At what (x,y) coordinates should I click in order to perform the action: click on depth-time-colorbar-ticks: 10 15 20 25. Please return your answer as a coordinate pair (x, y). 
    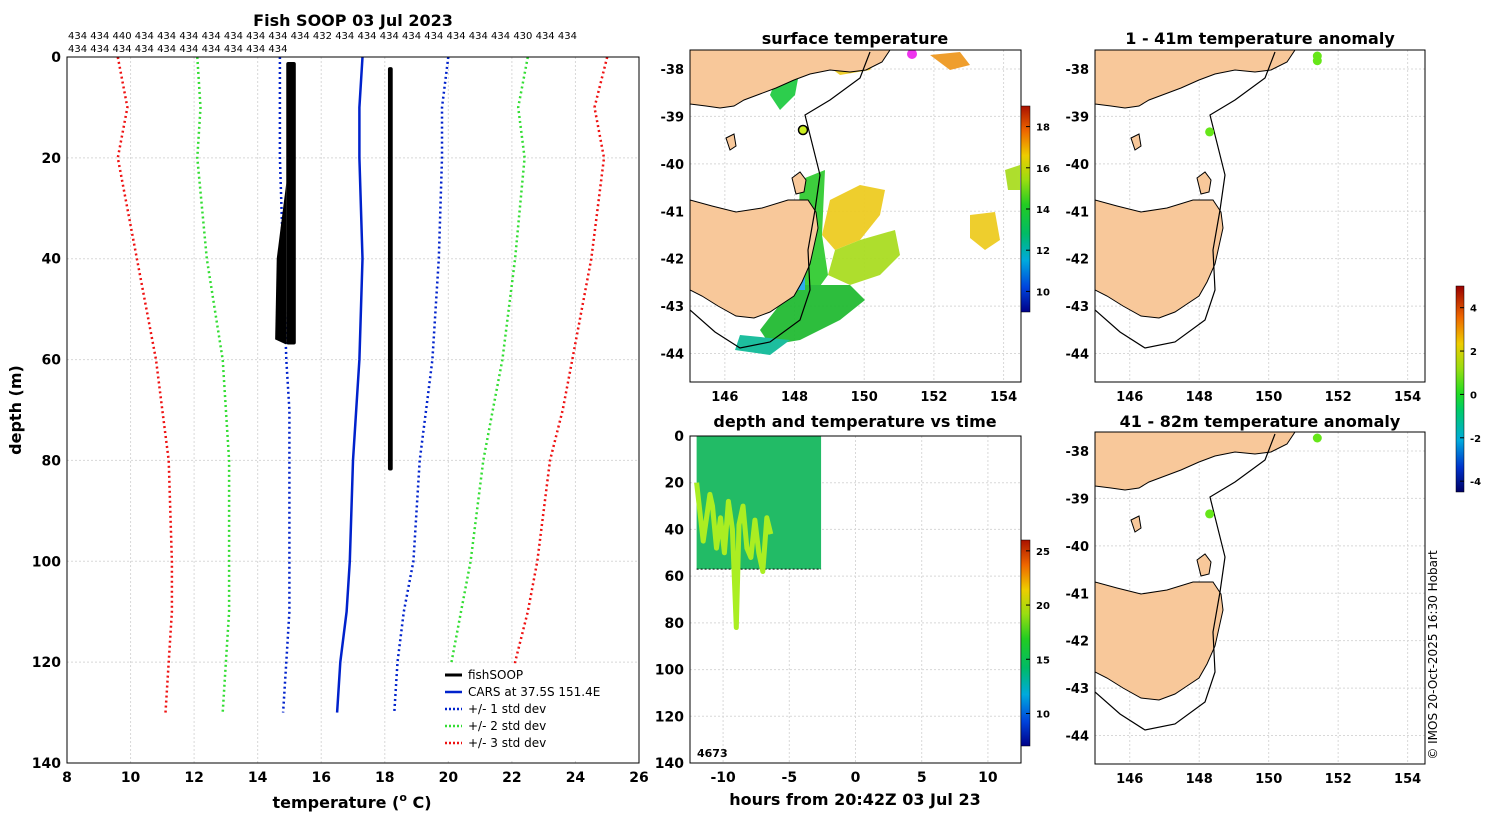
    Looking at the image, I should click on (1038, 633).